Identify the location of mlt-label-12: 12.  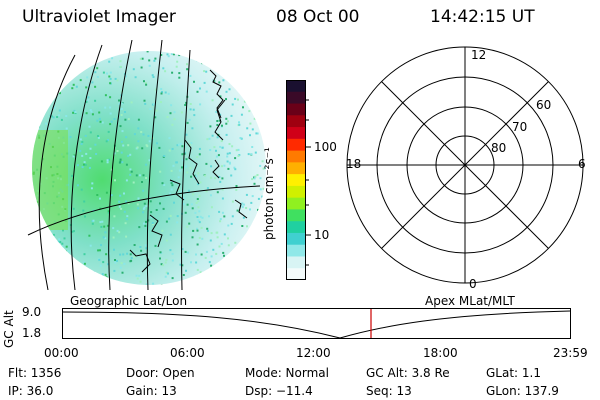
(479, 55).